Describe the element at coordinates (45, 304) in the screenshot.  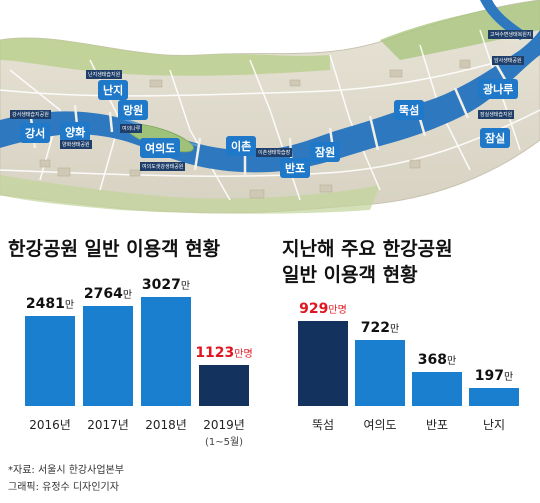
I see `bar-value: 2481` at that location.